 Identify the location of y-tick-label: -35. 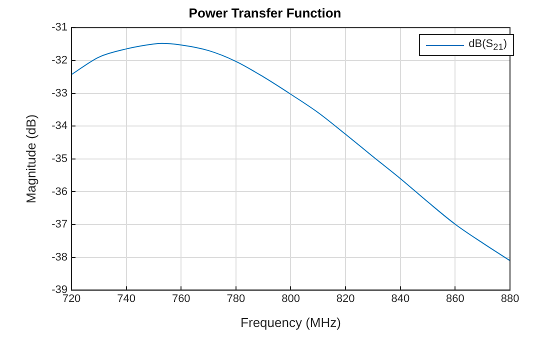
(60, 158).